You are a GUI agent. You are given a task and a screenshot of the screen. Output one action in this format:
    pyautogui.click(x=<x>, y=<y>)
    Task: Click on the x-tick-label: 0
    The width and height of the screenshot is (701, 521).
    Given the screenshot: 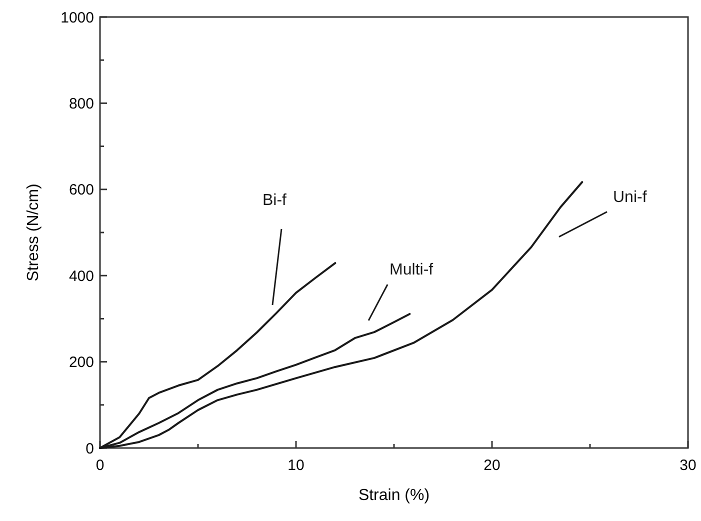 What is the action you would take?
    pyautogui.click(x=100, y=465)
    